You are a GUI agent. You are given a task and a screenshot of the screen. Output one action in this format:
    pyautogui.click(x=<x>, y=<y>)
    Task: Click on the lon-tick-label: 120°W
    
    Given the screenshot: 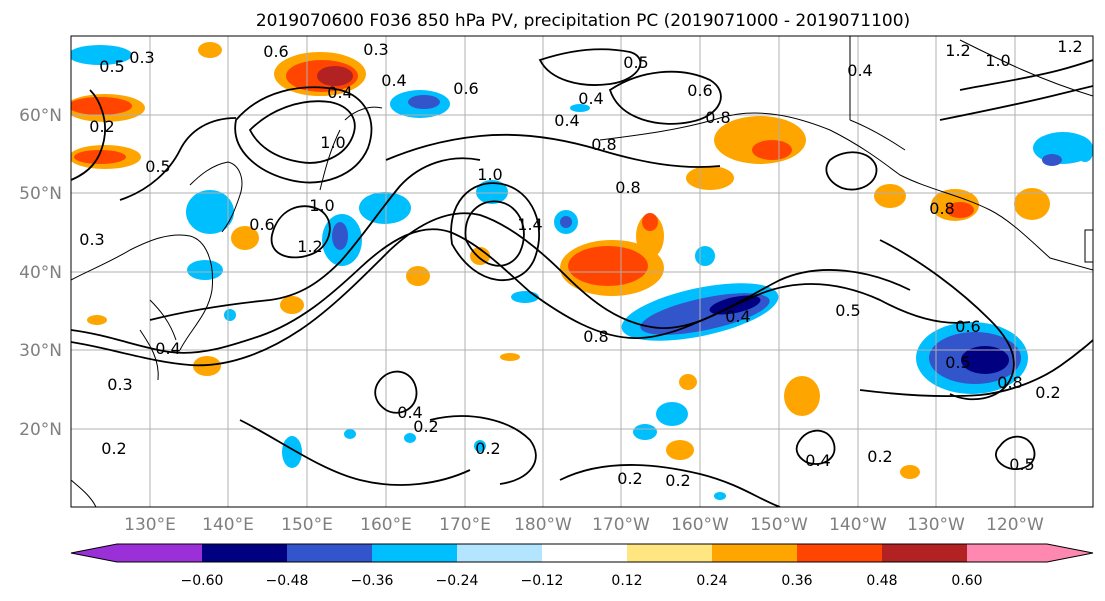 What is the action you would take?
    pyautogui.click(x=1015, y=525)
    